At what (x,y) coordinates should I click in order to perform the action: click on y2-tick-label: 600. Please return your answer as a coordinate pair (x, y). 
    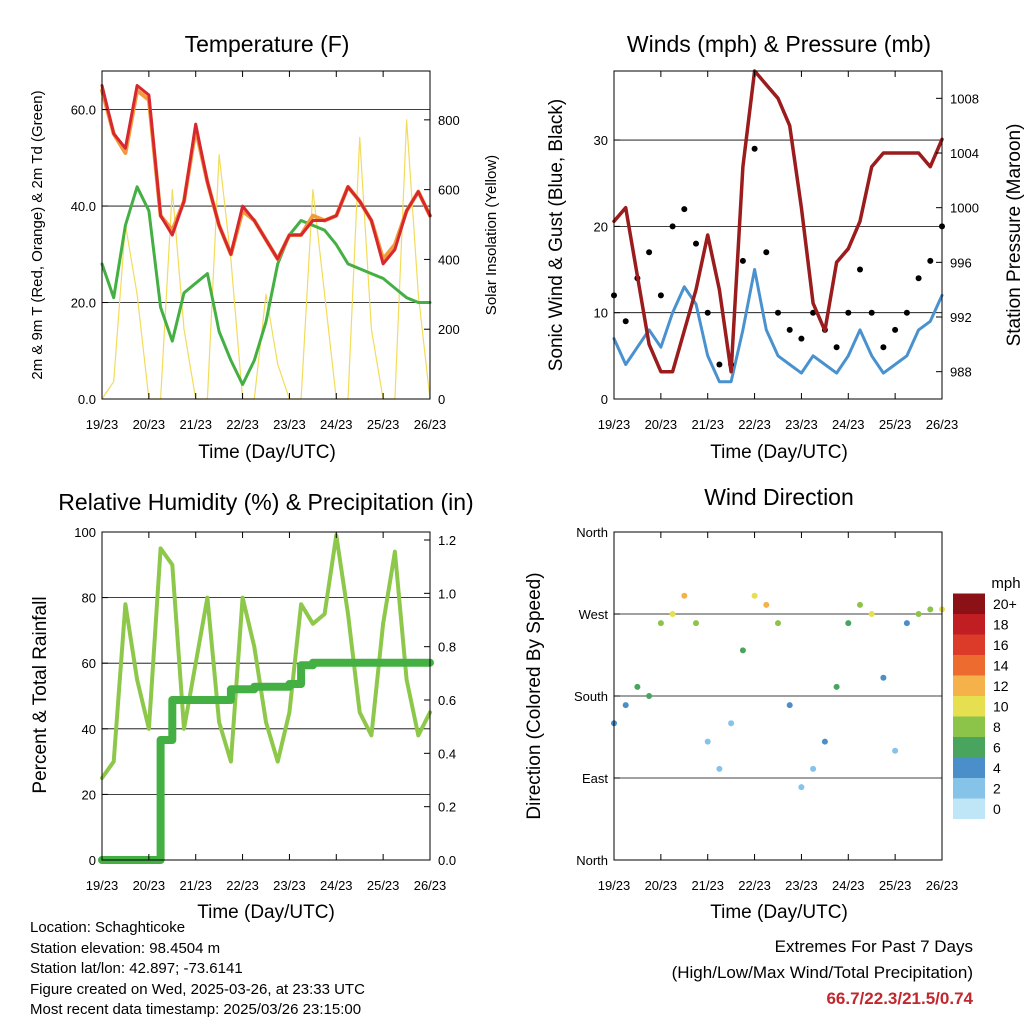
    Looking at the image, I should click on (449, 190).